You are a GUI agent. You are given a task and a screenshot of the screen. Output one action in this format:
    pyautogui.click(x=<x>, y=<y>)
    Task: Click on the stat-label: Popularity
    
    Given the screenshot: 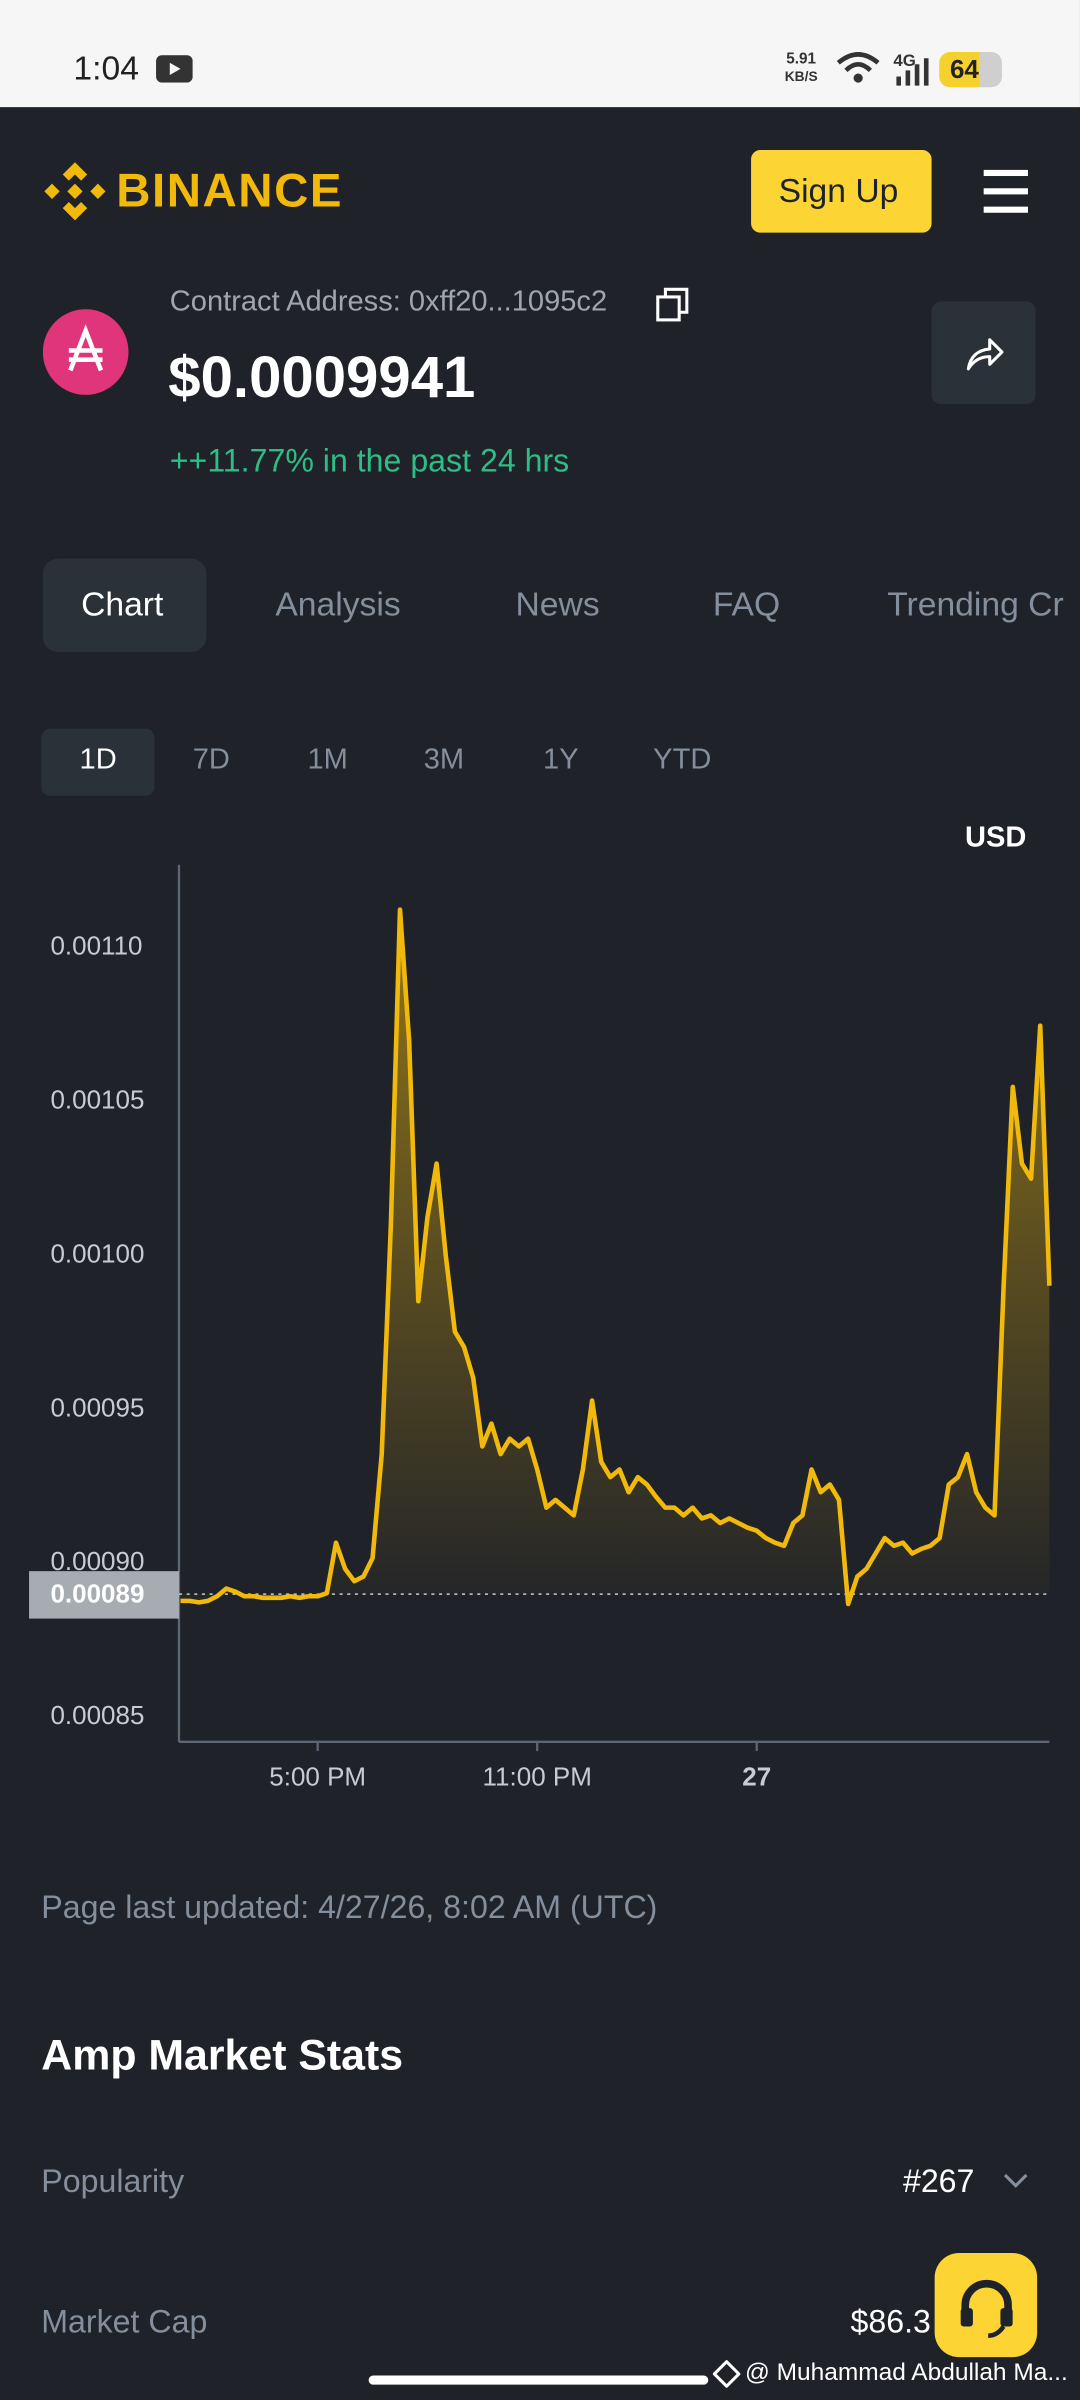 What is the action you would take?
    pyautogui.click(x=113, y=2182)
    